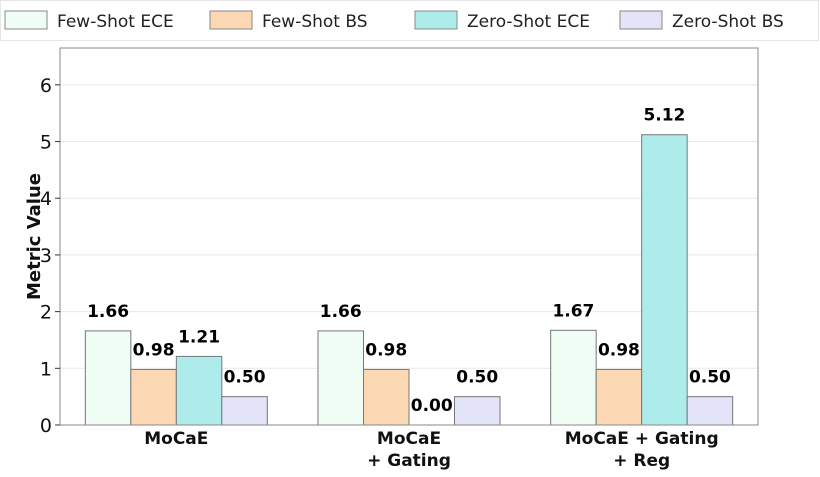 Image resolution: width=820 pixels, height=477 pixels. Describe the element at coordinates (46, 313) in the screenshot. I see `y-tick-label: 2` at that location.